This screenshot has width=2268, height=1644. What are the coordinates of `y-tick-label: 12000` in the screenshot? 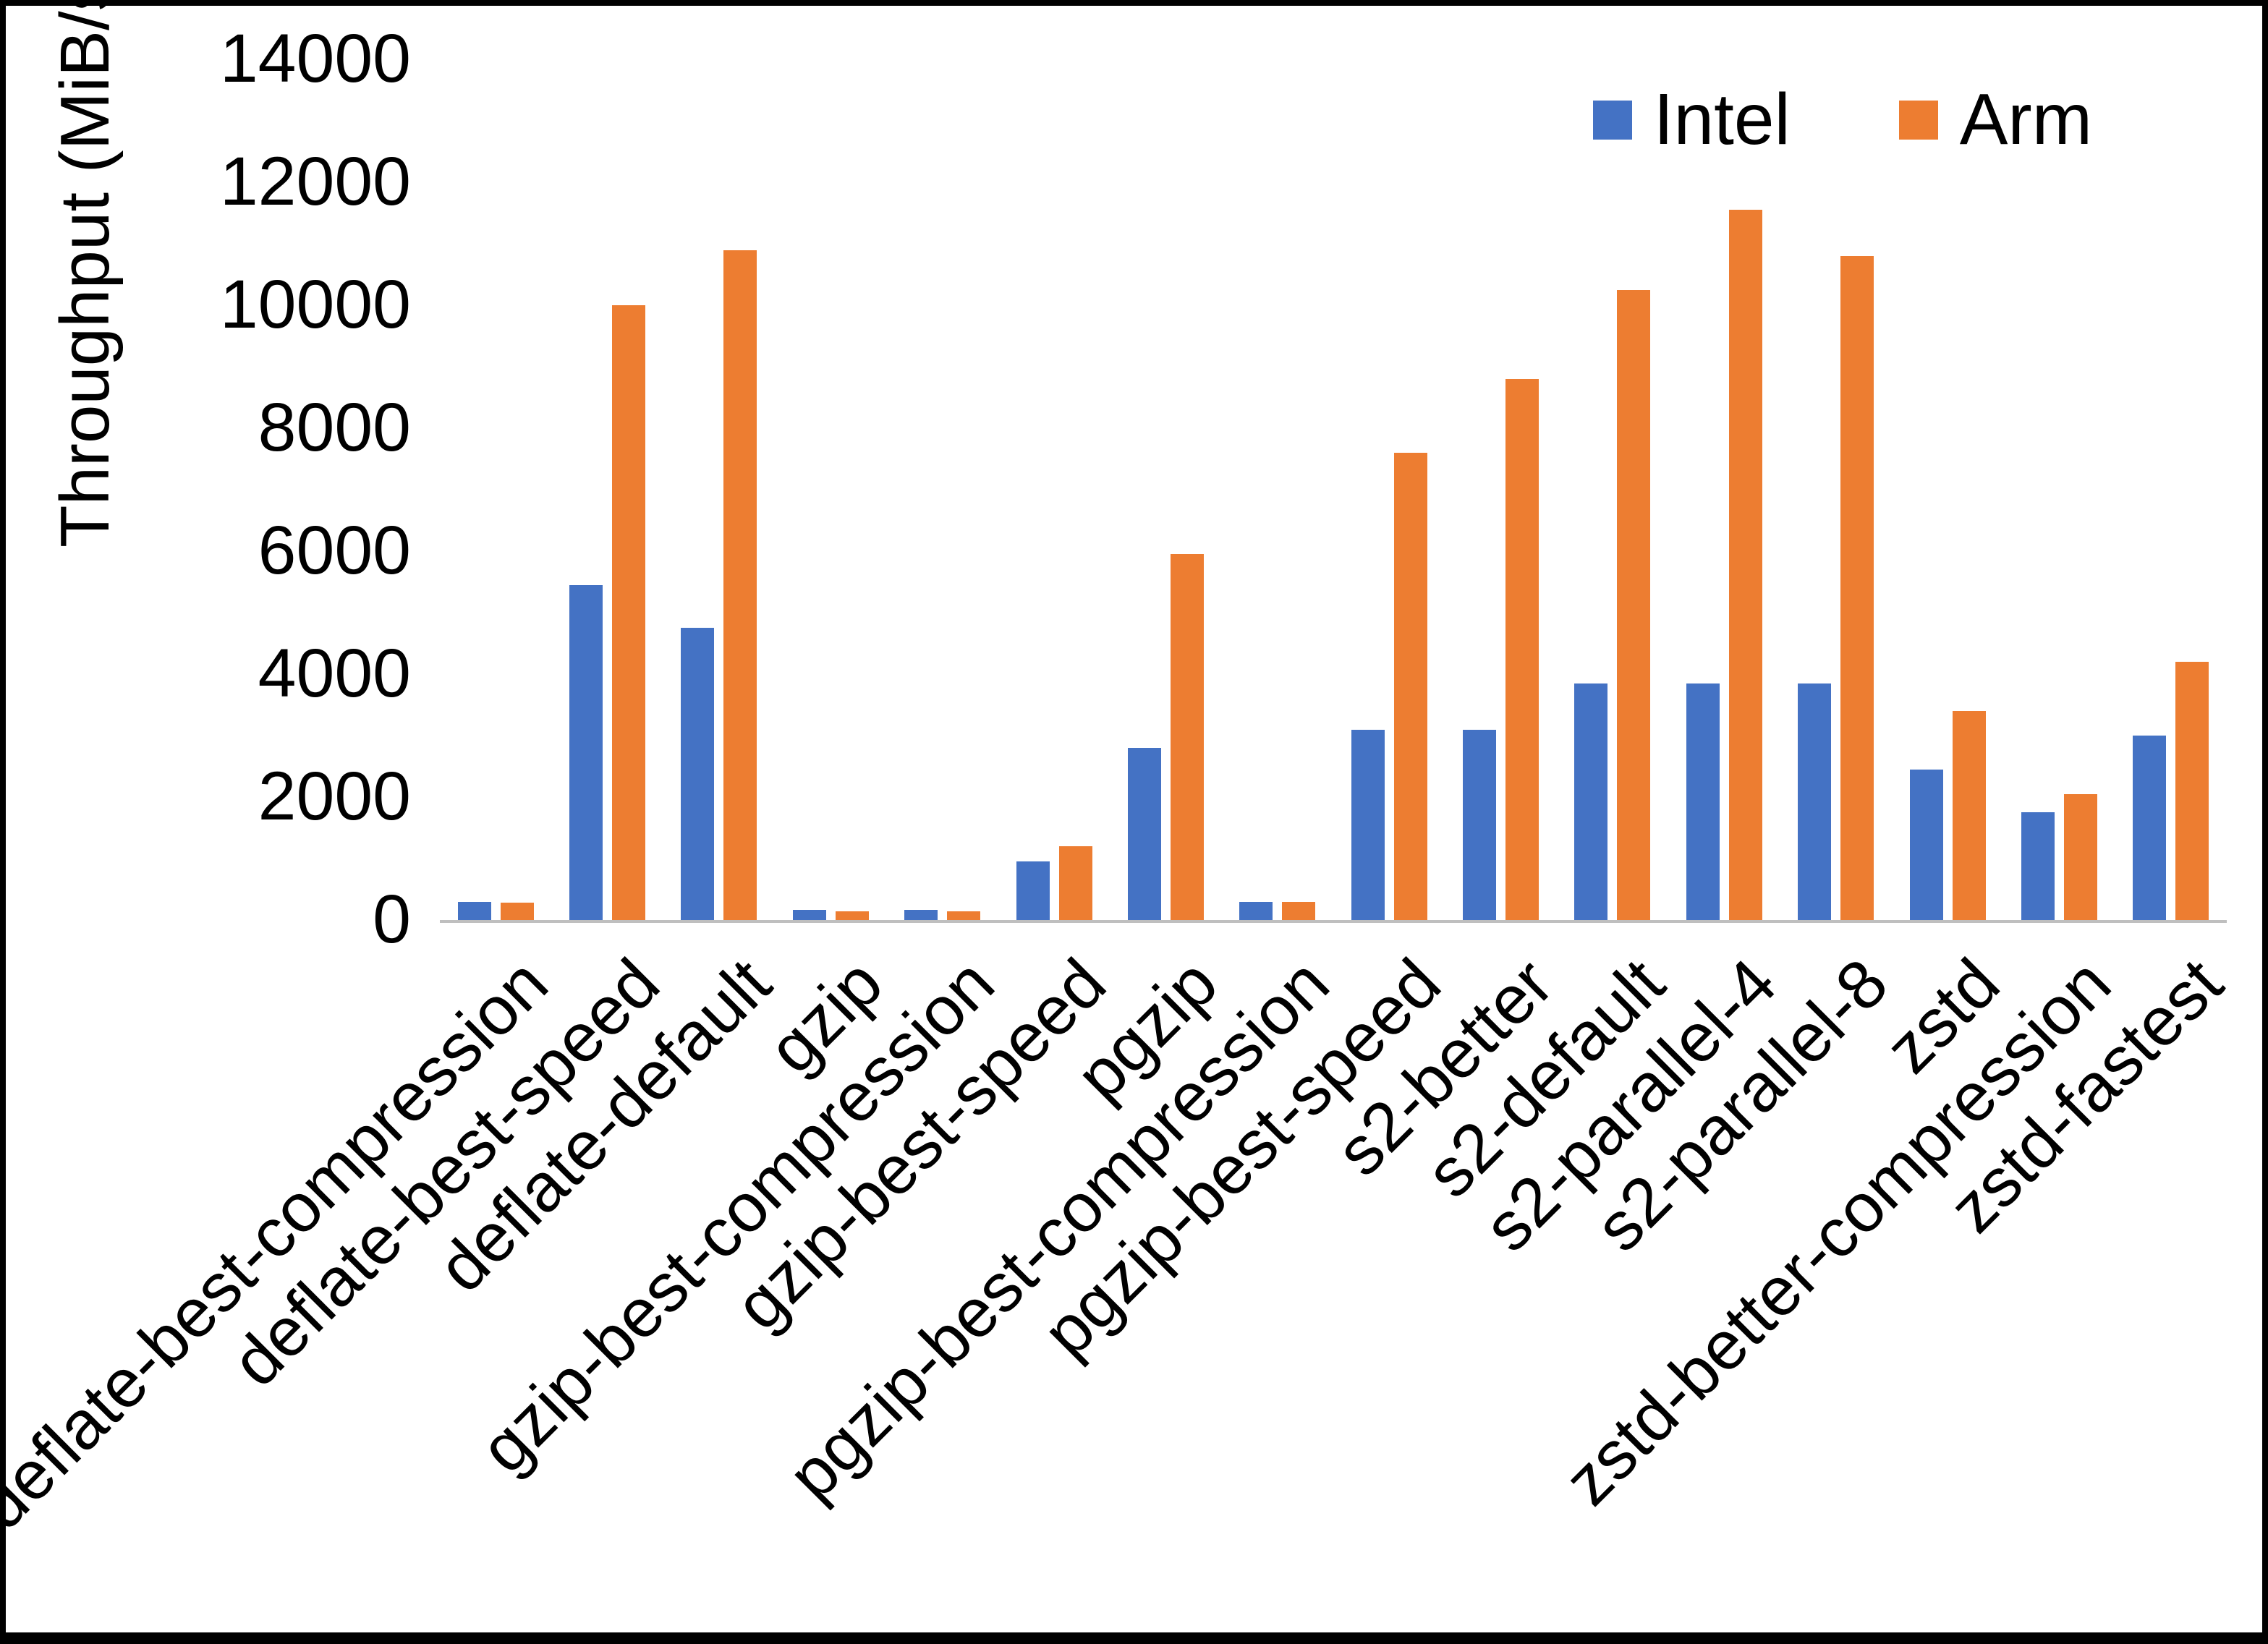 It's located at (315, 181).